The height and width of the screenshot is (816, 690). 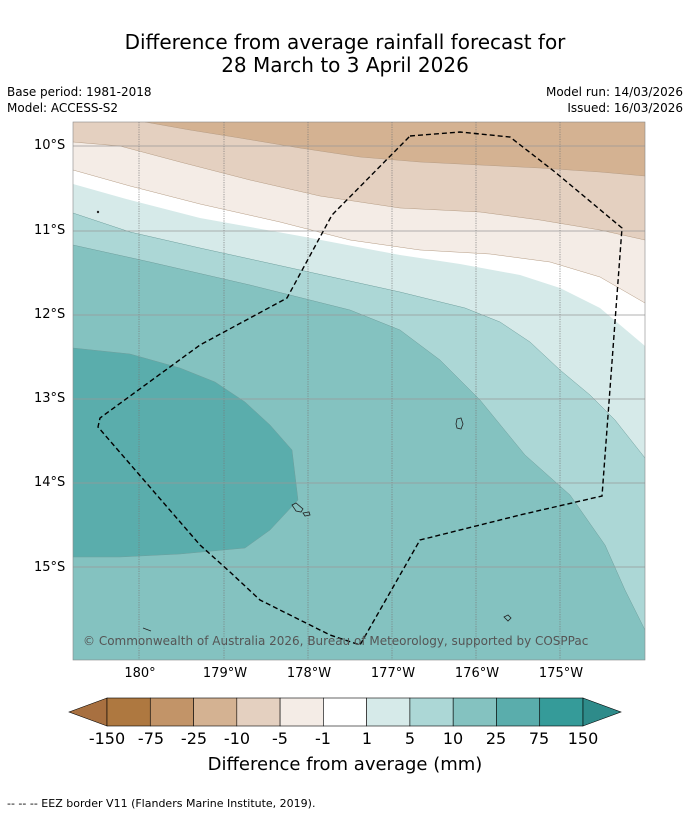 What do you see at coordinates (459, 423) in the screenshot?
I see `island-east` at bounding box center [459, 423].